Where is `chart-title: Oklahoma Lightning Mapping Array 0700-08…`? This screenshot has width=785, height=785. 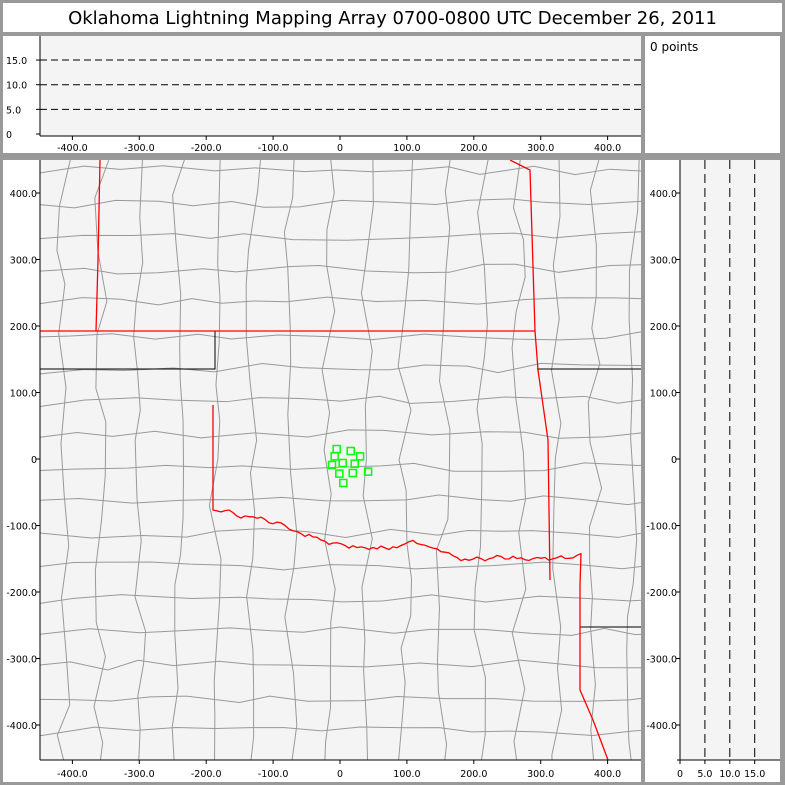 chart-title: Oklahoma Lightning Mapping Array 0700-08… is located at coordinates (392, 17).